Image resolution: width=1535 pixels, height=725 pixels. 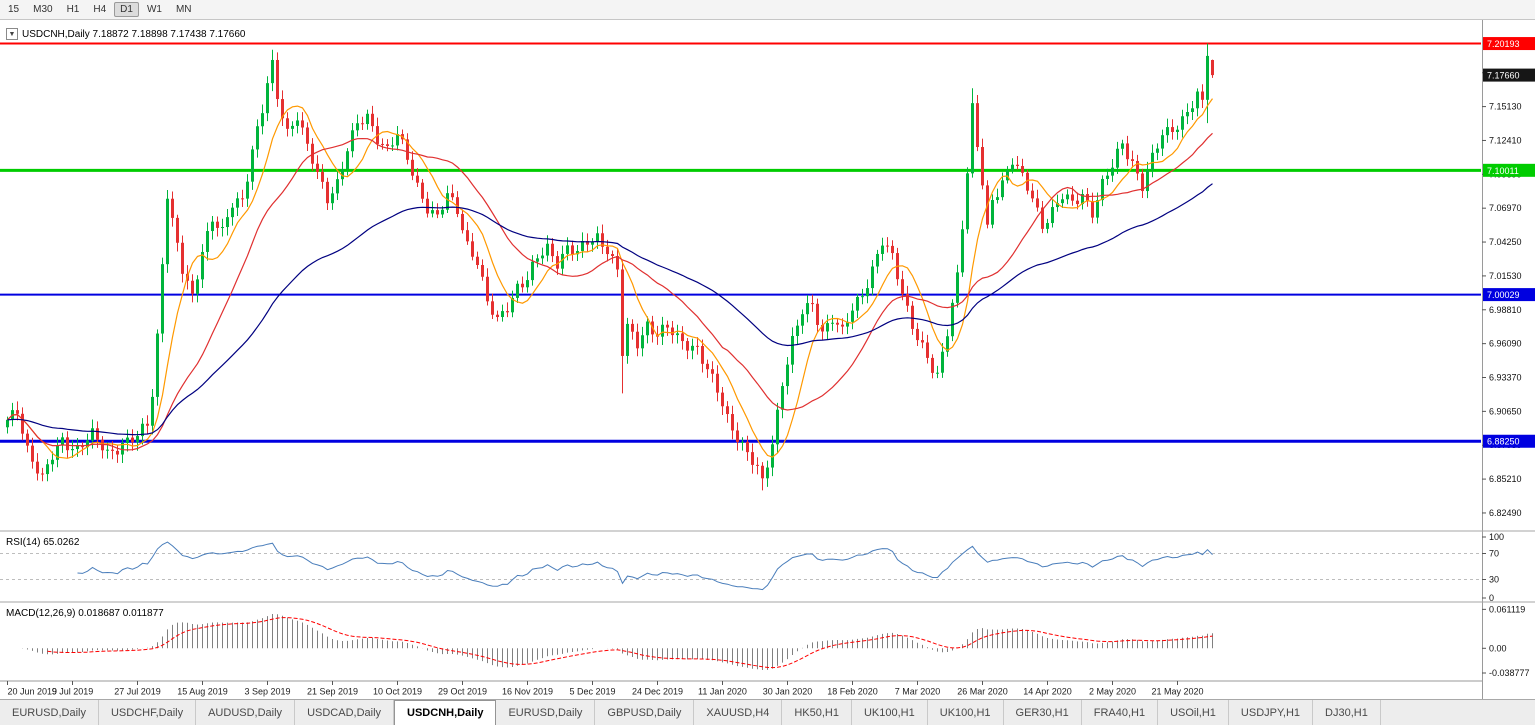 What do you see at coordinates (722, 692) in the screenshot?
I see `svg-text: 11 Jan 2020` at bounding box center [722, 692].